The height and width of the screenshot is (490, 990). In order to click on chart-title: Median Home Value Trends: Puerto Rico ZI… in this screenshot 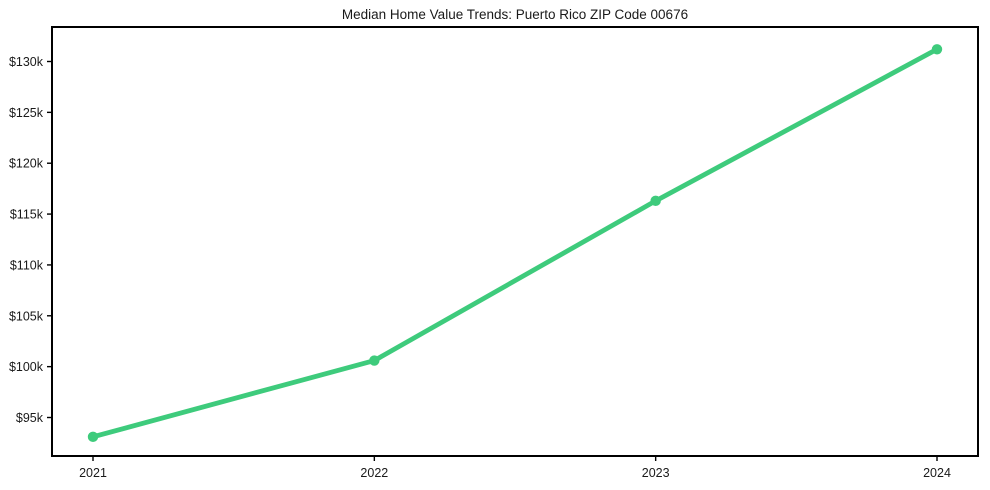, I will do `click(515, 14)`.